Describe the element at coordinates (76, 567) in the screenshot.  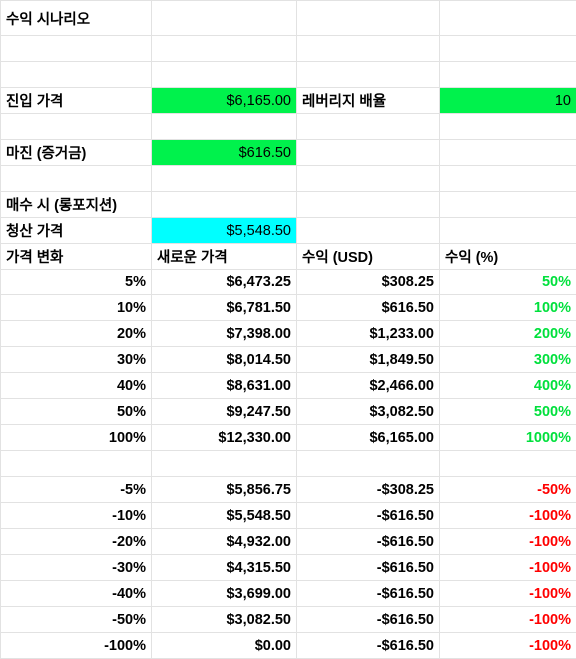
I see `price-change-cell: -30%` at that location.